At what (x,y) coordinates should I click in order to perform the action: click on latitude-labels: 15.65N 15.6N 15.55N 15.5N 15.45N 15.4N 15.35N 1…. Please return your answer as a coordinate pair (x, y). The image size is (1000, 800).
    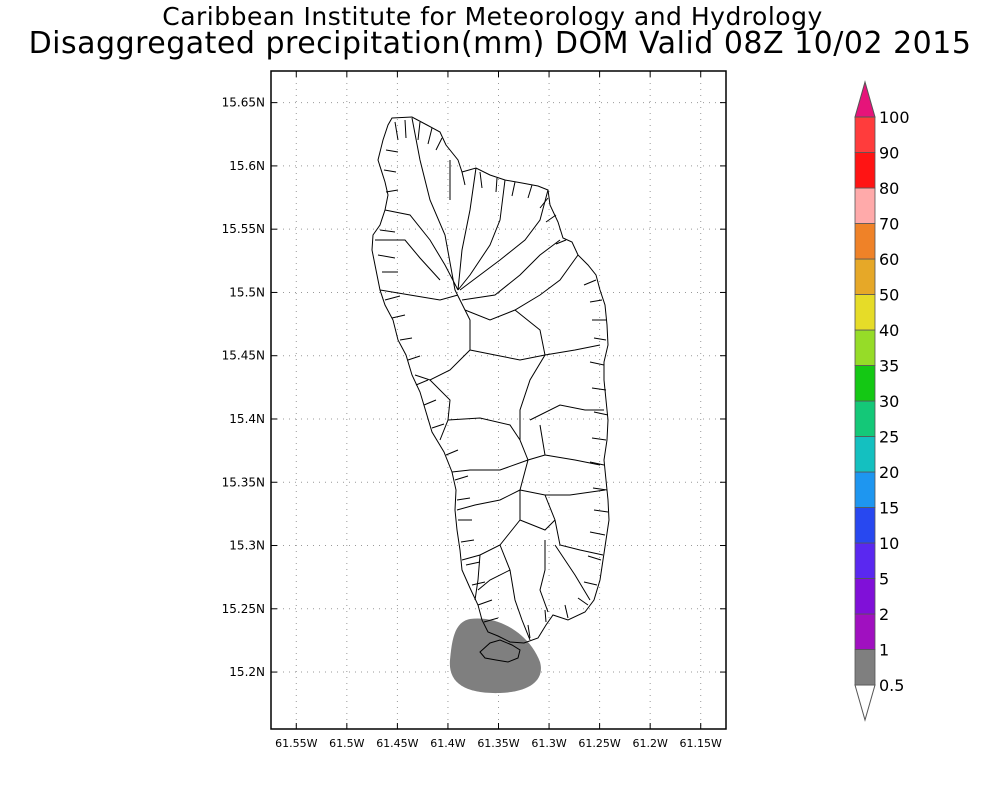
    Looking at the image, I should click on (243, 387).